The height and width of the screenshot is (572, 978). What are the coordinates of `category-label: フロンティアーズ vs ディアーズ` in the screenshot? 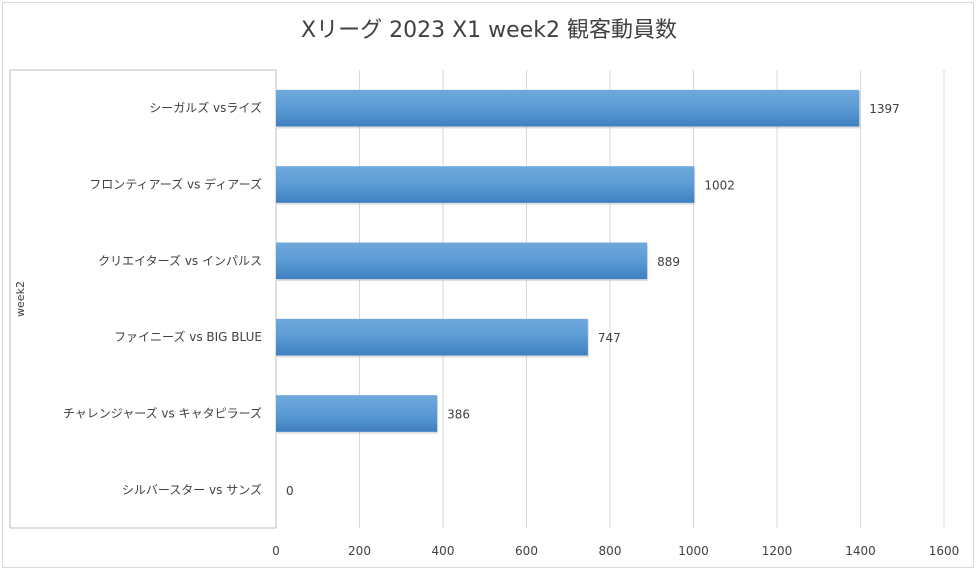 It's located at (175, 184).